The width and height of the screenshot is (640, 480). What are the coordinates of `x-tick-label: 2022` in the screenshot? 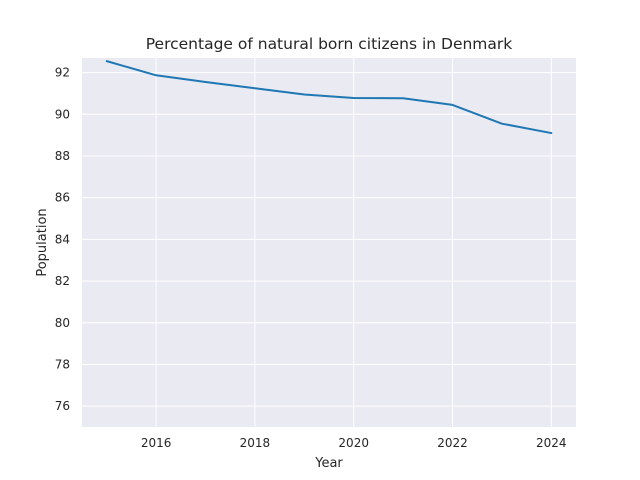 It's located at (452, 443).